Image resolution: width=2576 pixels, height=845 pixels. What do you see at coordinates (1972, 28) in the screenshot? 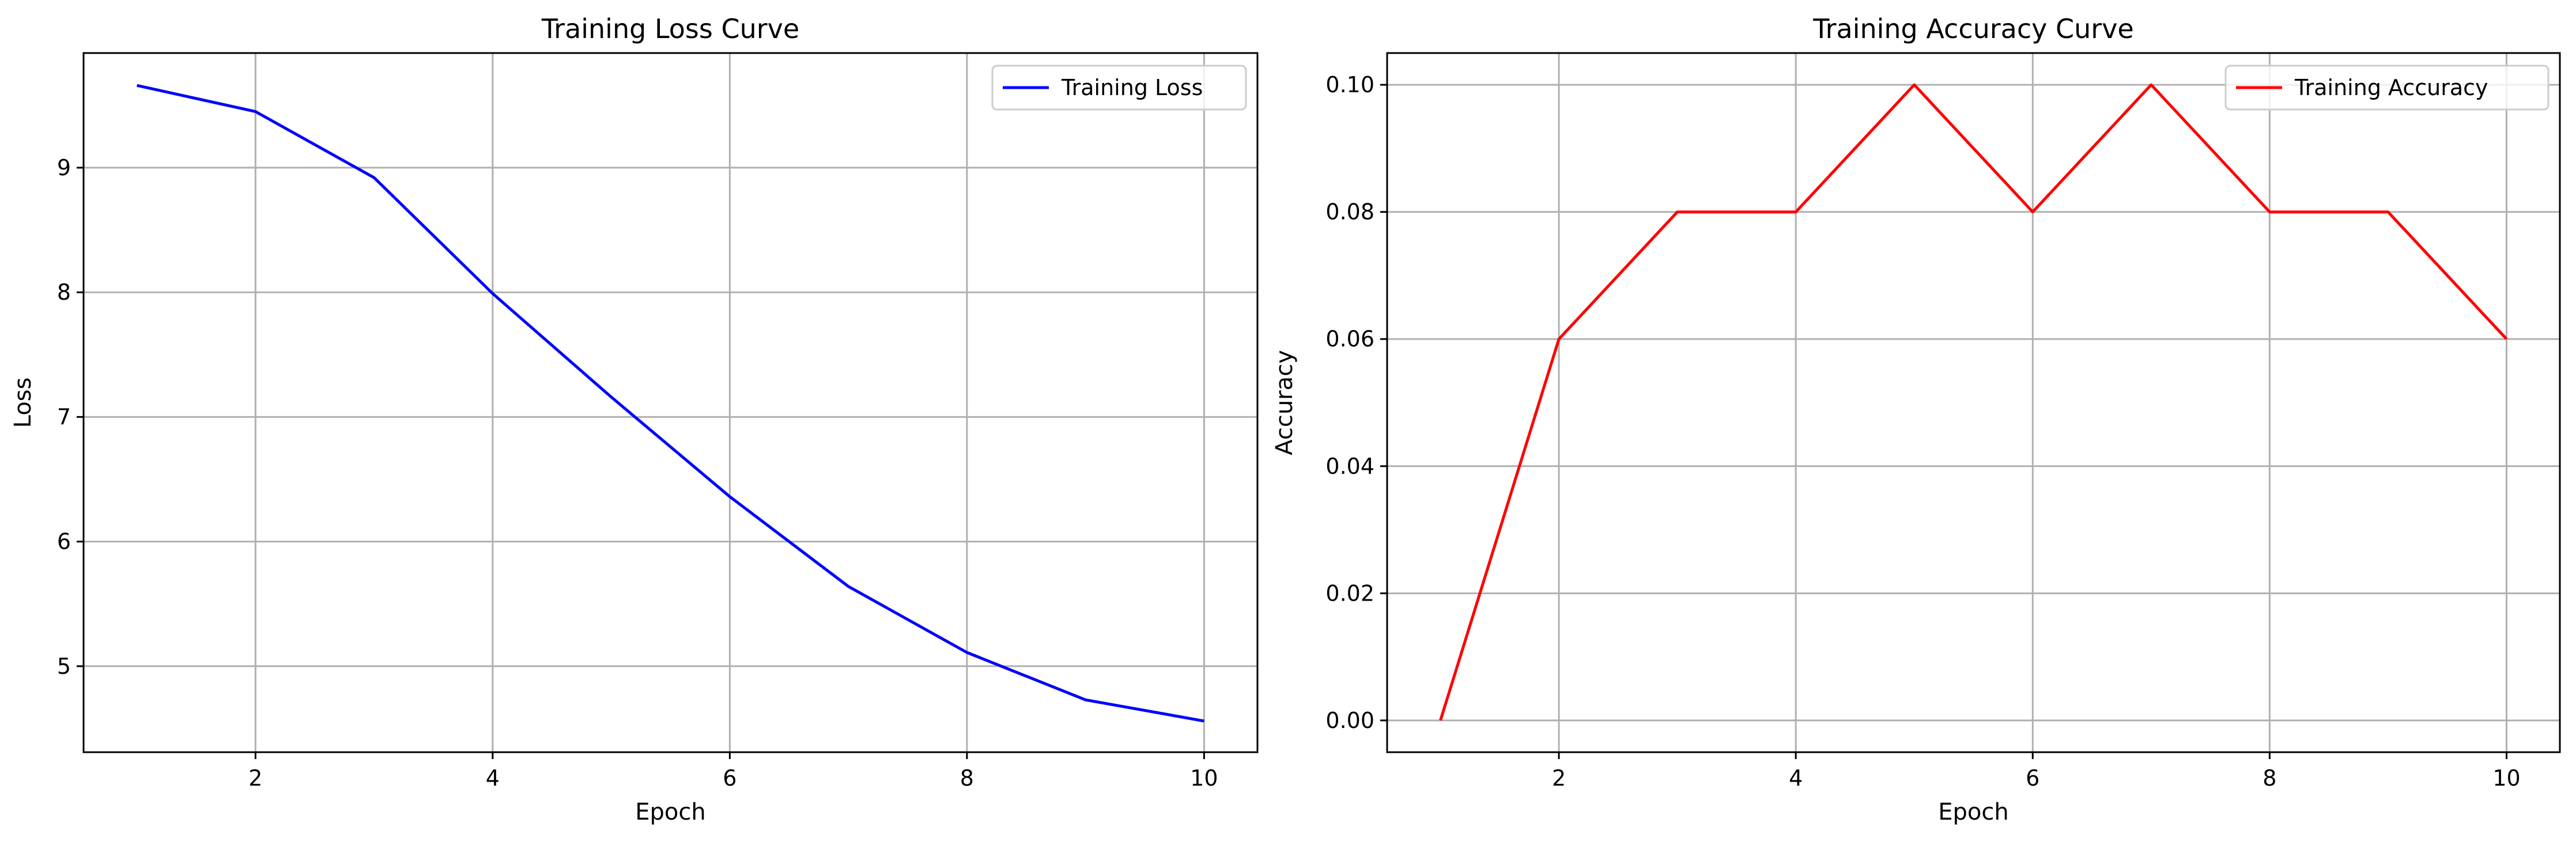
I see `accuracy-chart-title: Training Accuracy Curve` at bounding box center [1972, 28].